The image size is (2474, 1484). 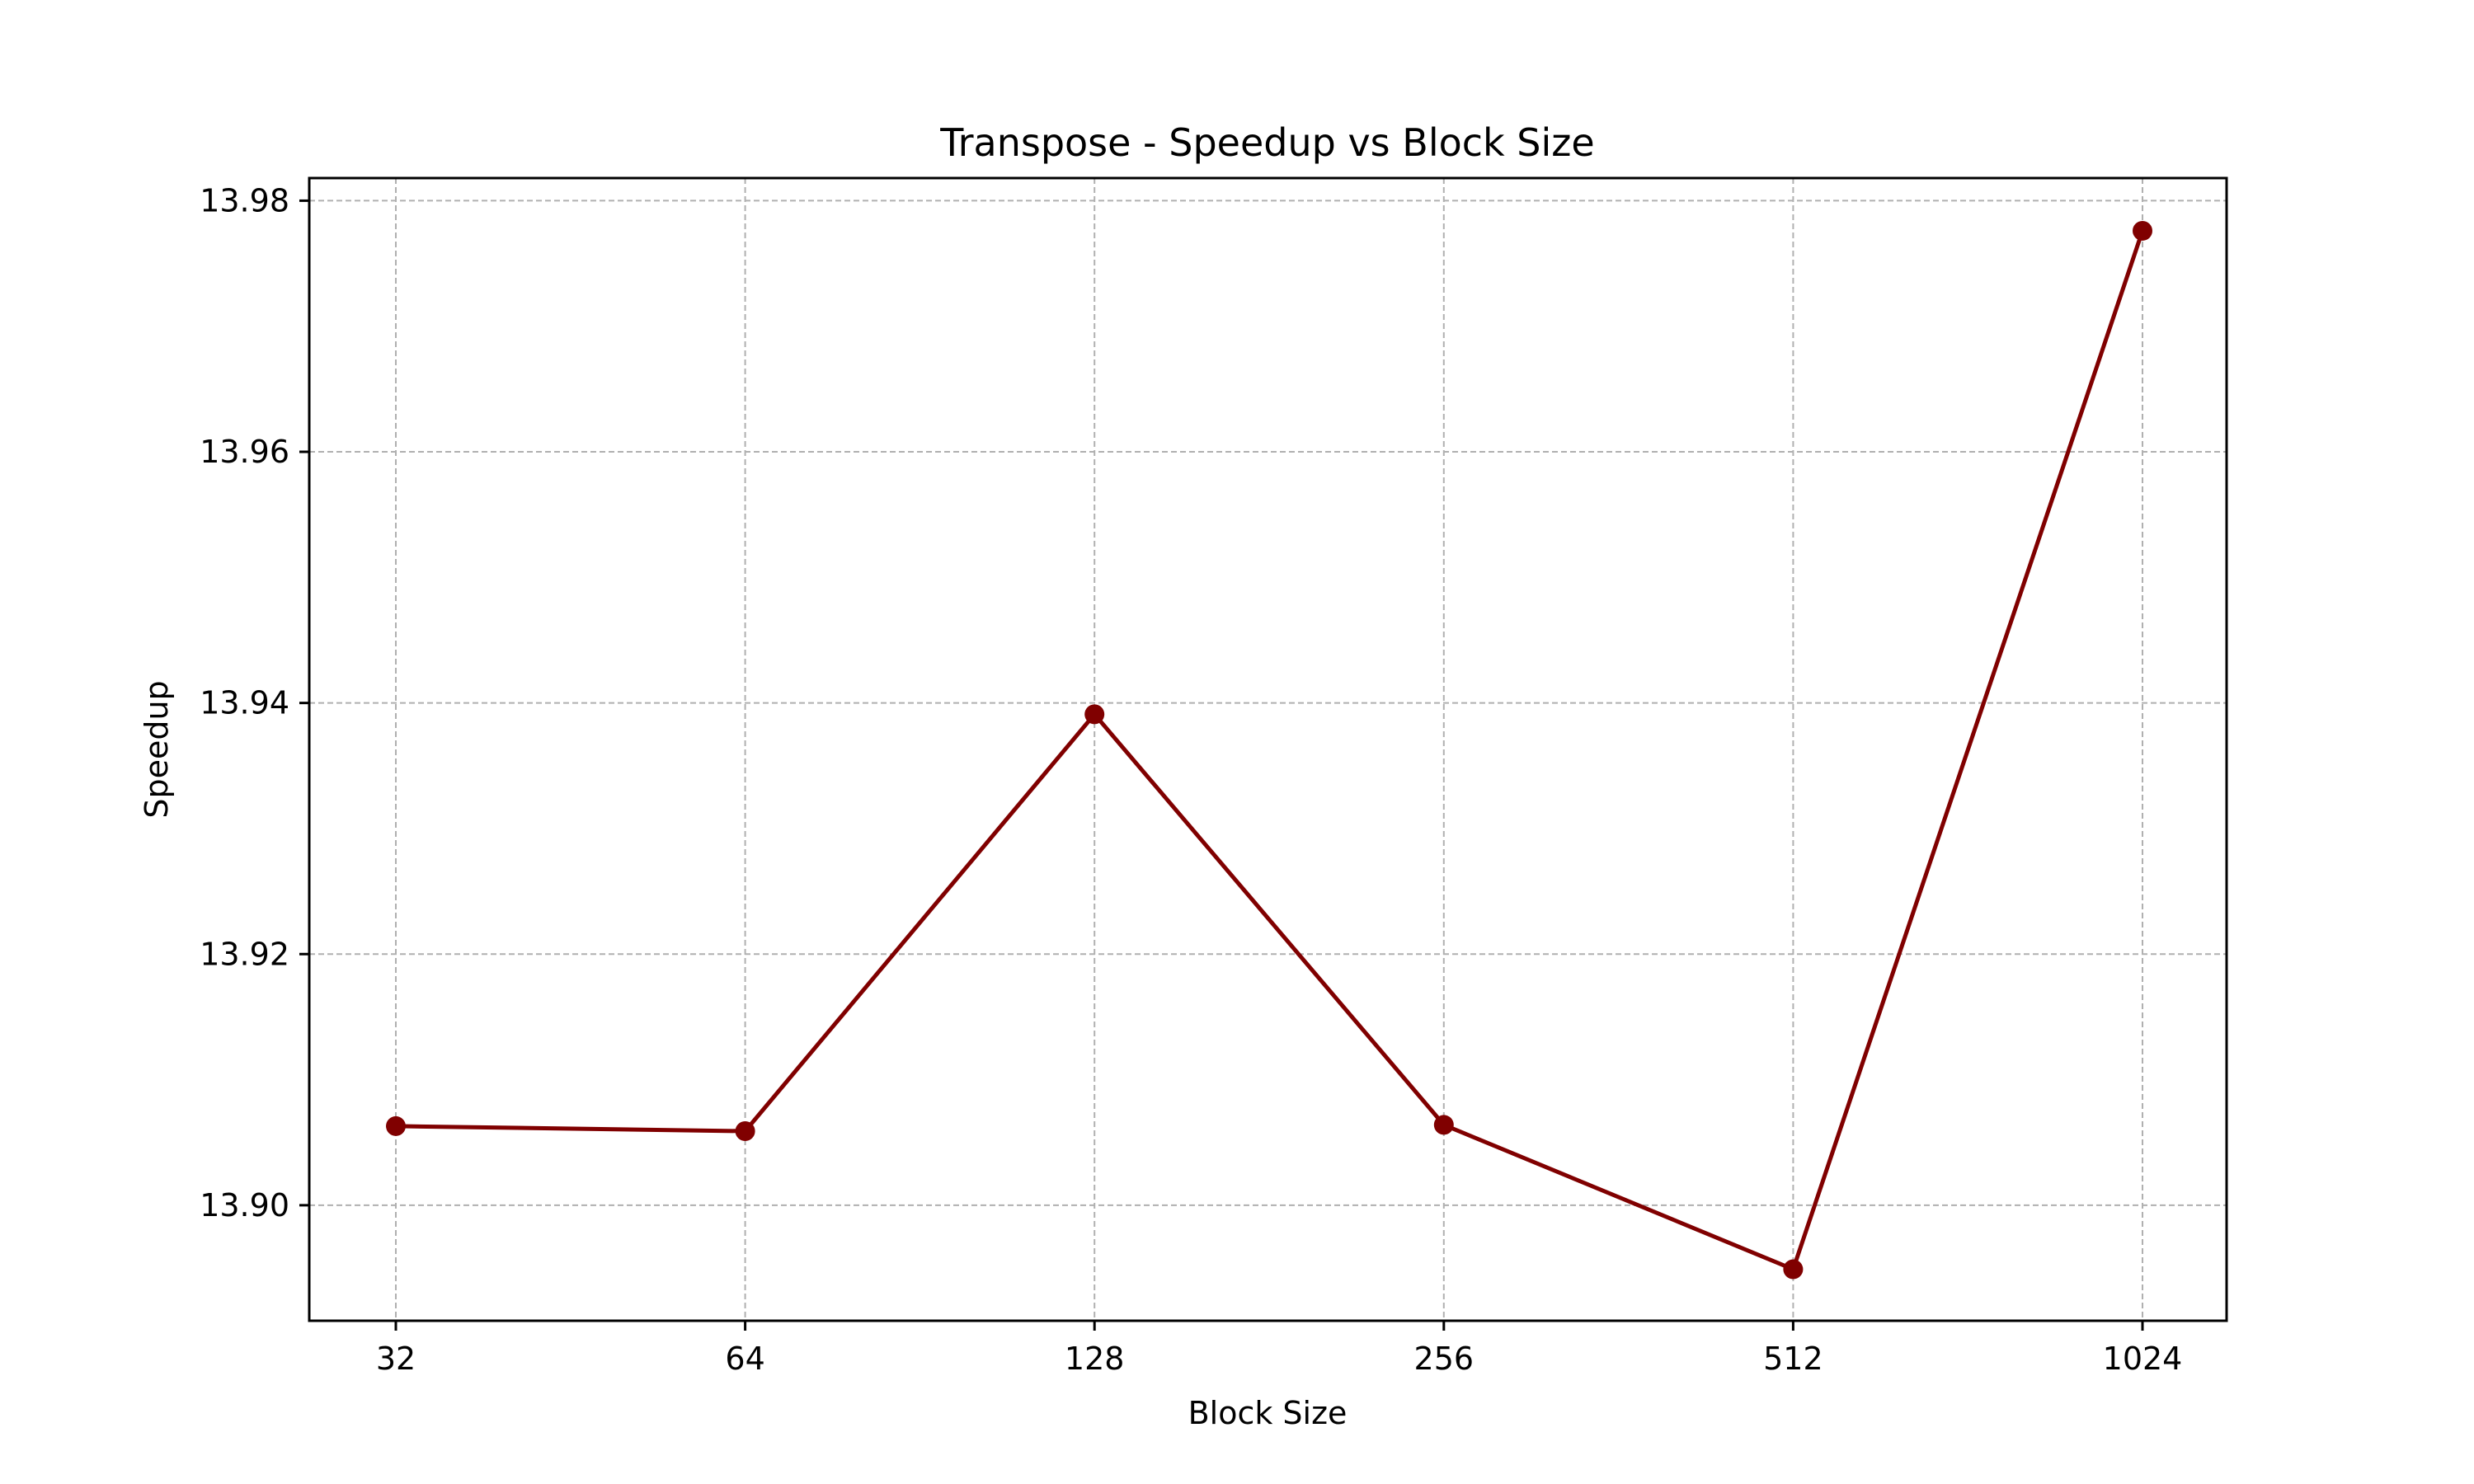 What do you see at coordinates (1095, 1359) in the screenshot?
I see `x-tick-label: 128` at bounding box center [1095, 1359].